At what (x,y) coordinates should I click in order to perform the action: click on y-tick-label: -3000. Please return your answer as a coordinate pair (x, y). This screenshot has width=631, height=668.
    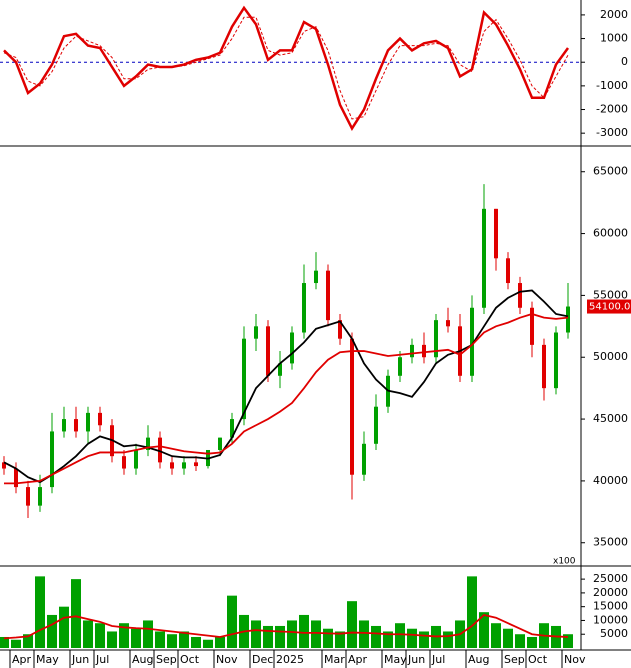
    Looking at the image, I should click on (612, 132).